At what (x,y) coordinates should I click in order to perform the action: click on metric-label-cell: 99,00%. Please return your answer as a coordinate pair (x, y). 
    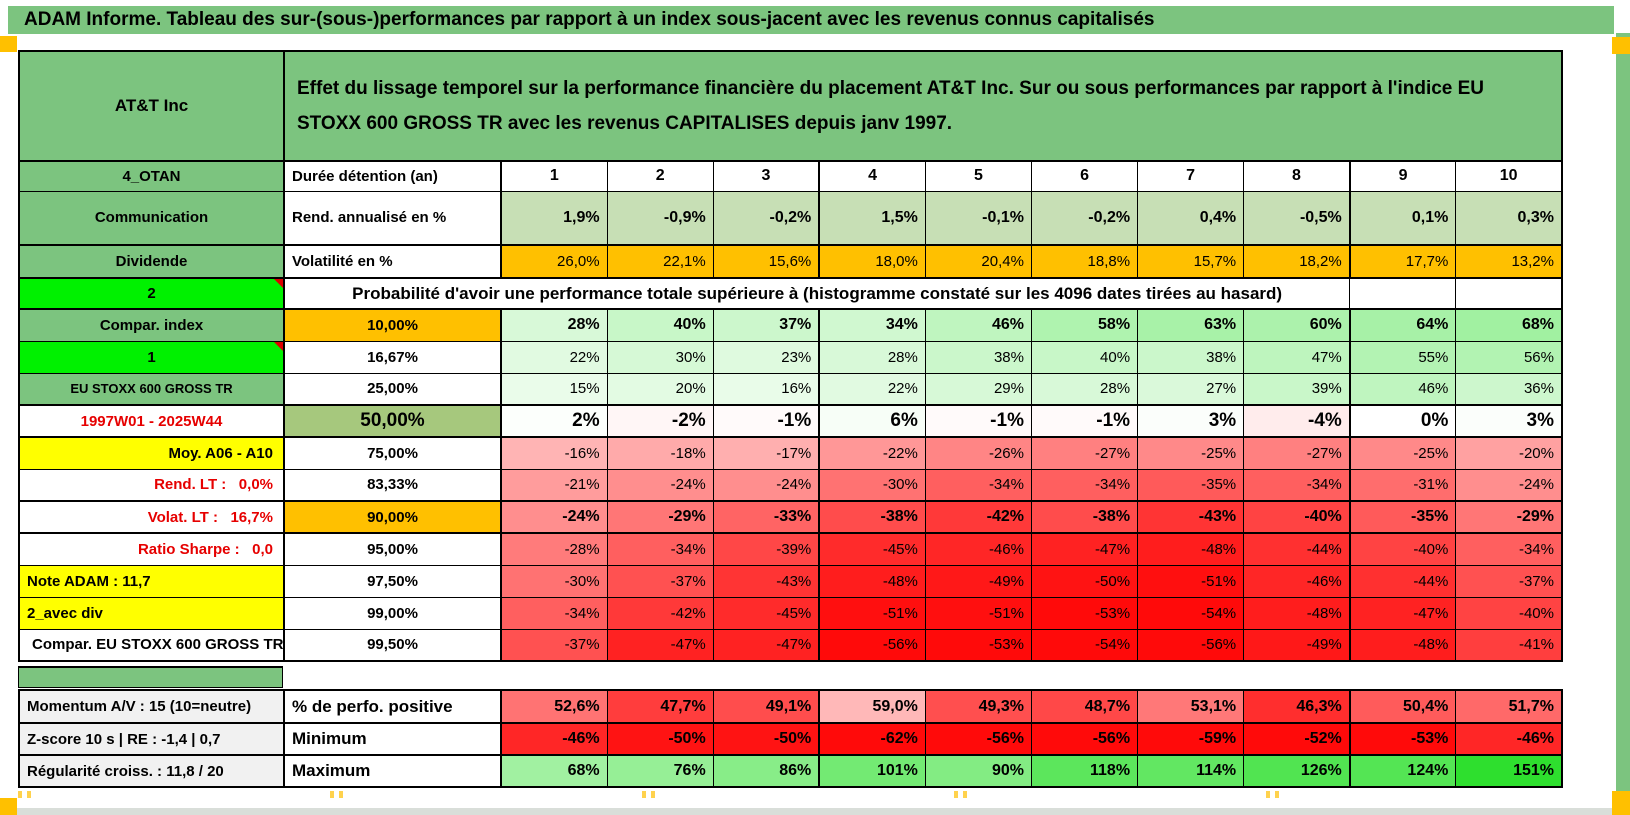
    Looking at the image, I should click on (392, 613).